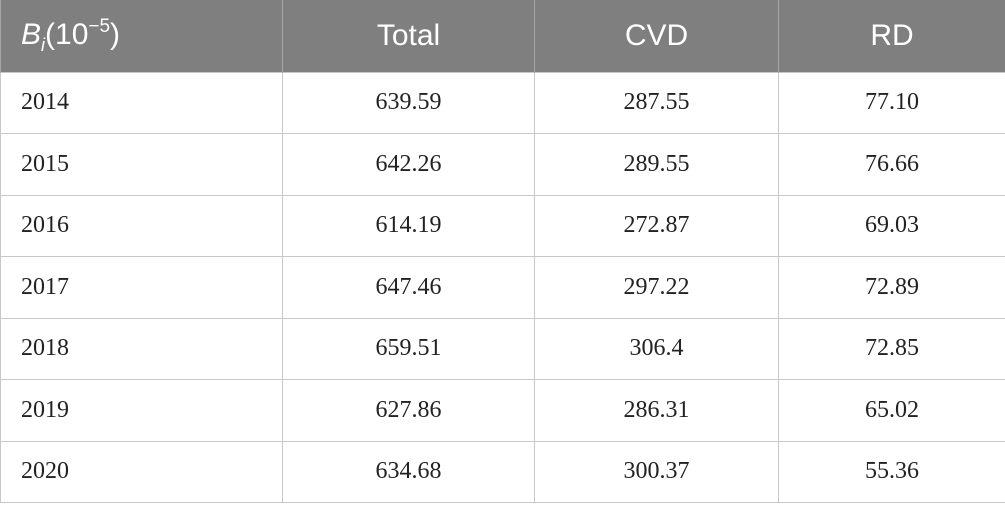  I want to click on table-row: 2017 647.46 297.22 72.89, so click(502, 287).